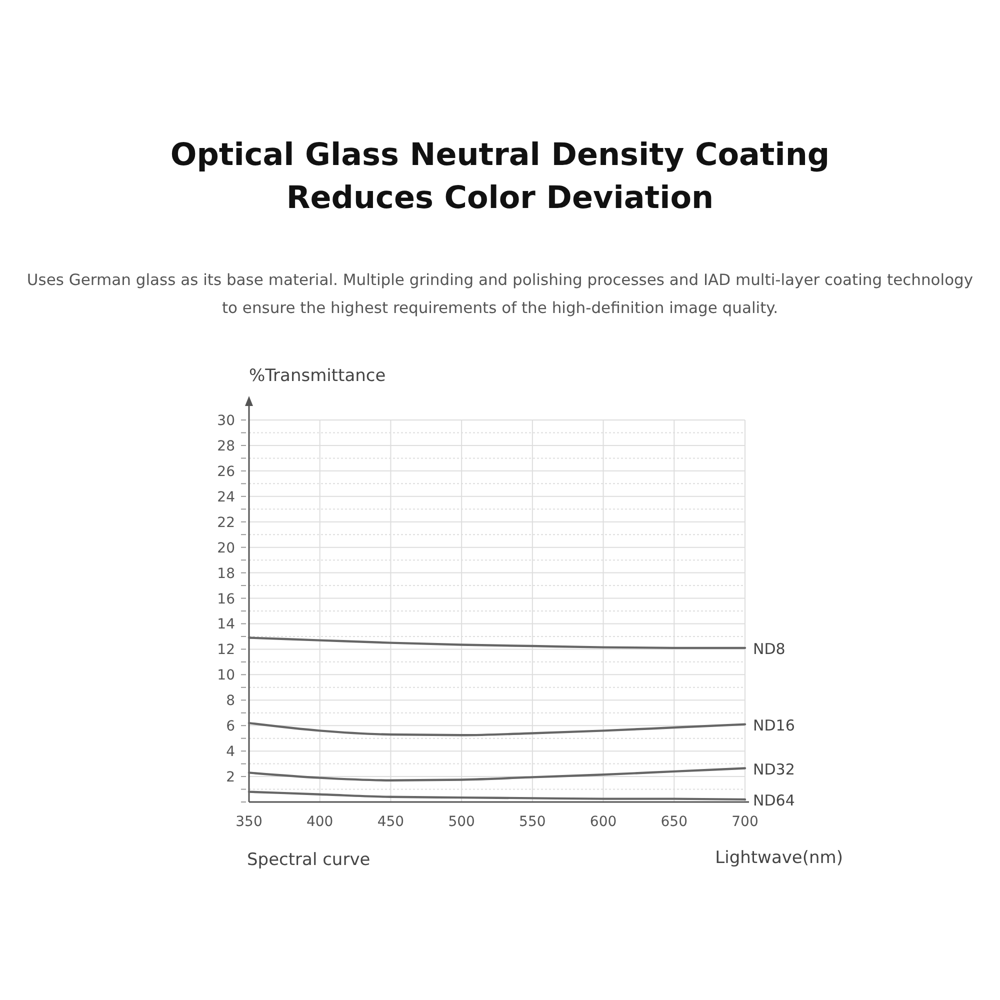 The height and width of the screenshot is (1000, 1000). Describe the element at coordinates (779, 858) in the screenshot. I see `x-axis-title: Lightwave(nm)` at that location.